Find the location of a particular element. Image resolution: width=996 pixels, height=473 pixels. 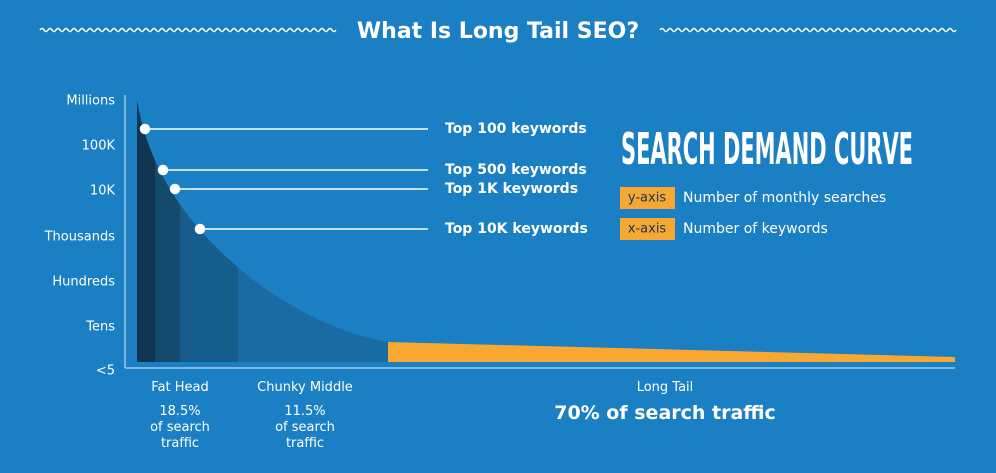

callout: Top 500 keywords is located at coordinates (516, 170).